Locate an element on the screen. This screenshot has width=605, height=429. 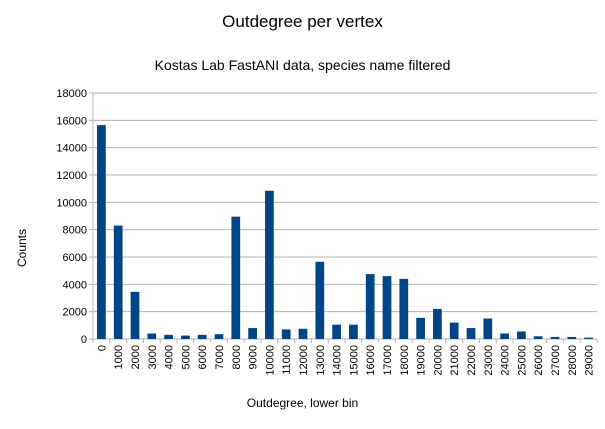
x-tick-label: 7000 is located at coordinates (220, 357).